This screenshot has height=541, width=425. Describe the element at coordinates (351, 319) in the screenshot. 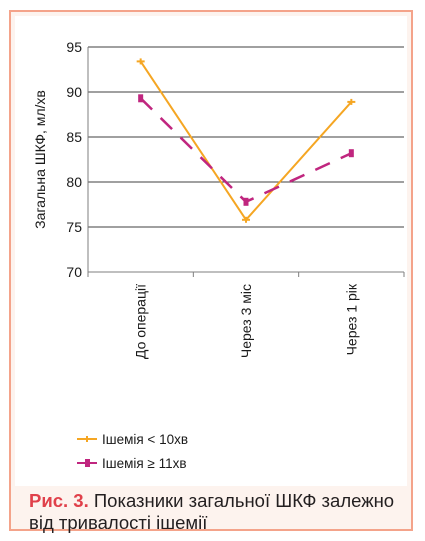

I see `x-tick-label: Через 1 рік` at that location.